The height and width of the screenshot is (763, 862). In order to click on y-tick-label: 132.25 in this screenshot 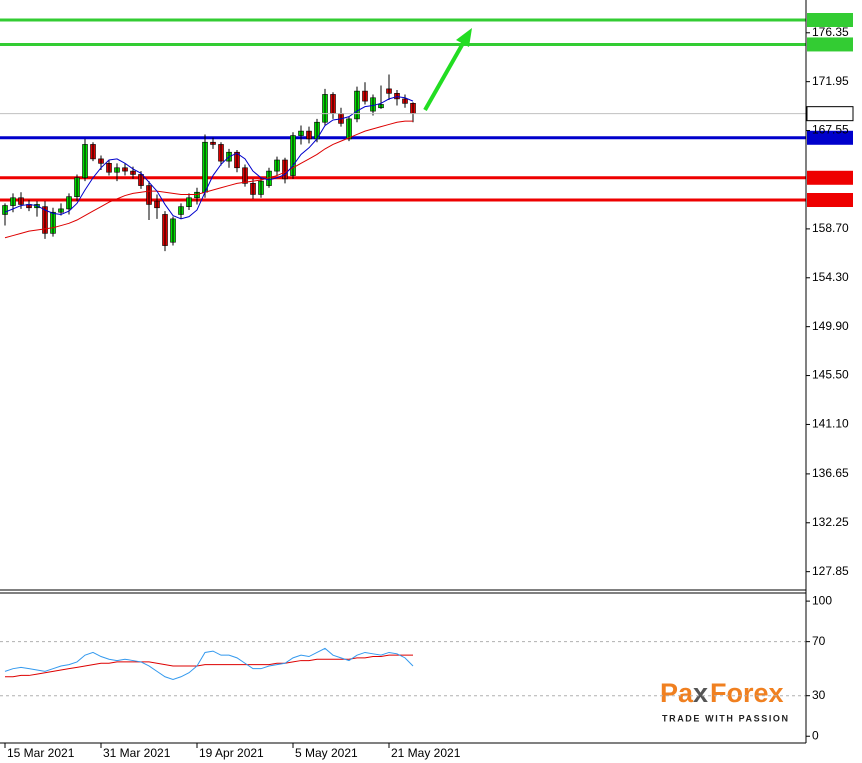, I will do `click(830, 522)`.